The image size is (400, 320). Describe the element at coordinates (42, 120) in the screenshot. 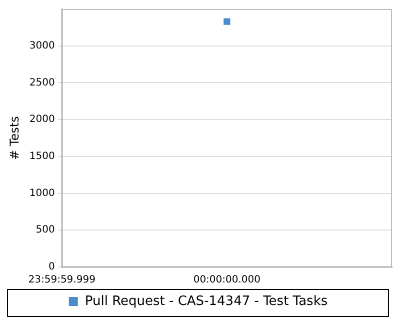

I see `y-tick-label: 2000` at that location.